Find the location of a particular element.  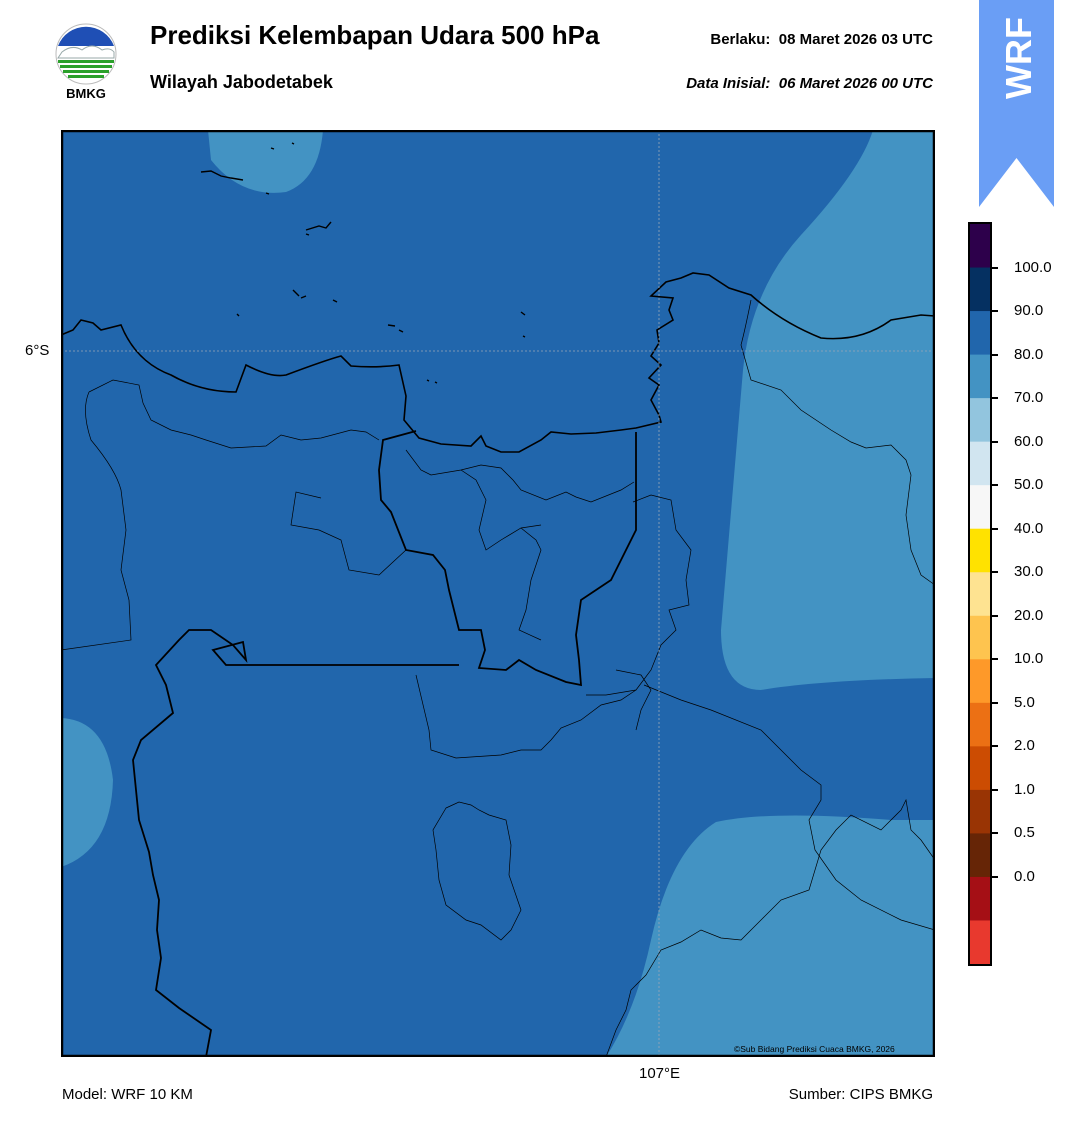

map-credit: ©Sub Bidang Prediksi Cuaca BMKG, 2026 is located at coordinates (814, 1049).